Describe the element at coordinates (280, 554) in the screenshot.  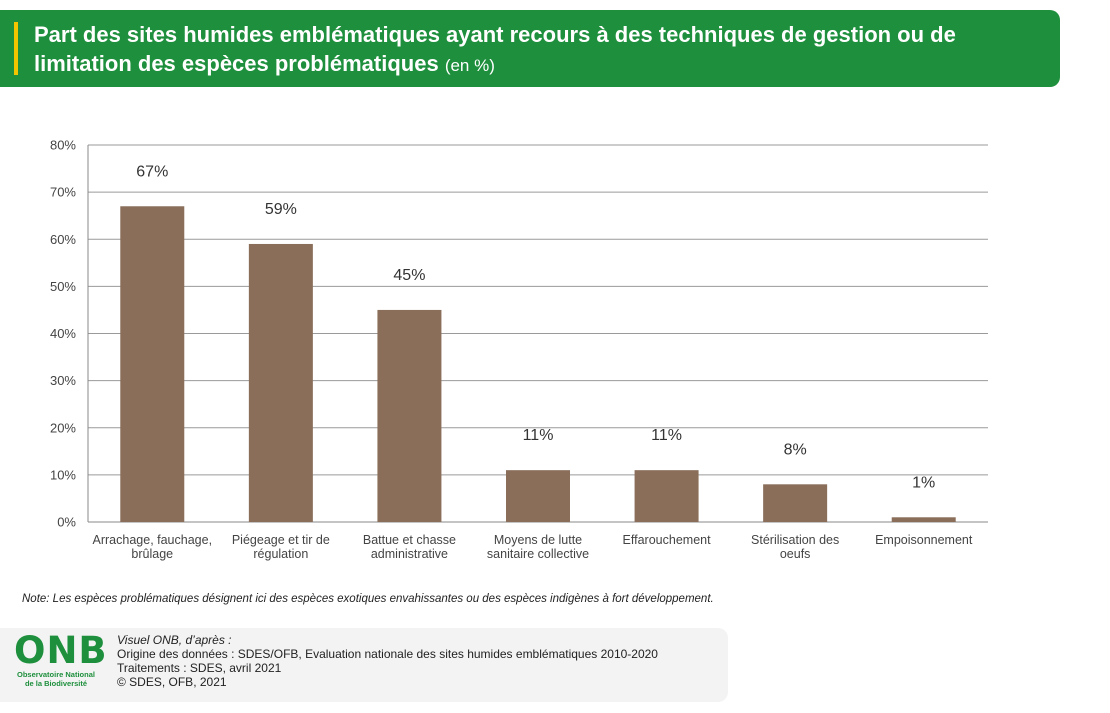
I see `x-tick-label-line: régulation` at that location.